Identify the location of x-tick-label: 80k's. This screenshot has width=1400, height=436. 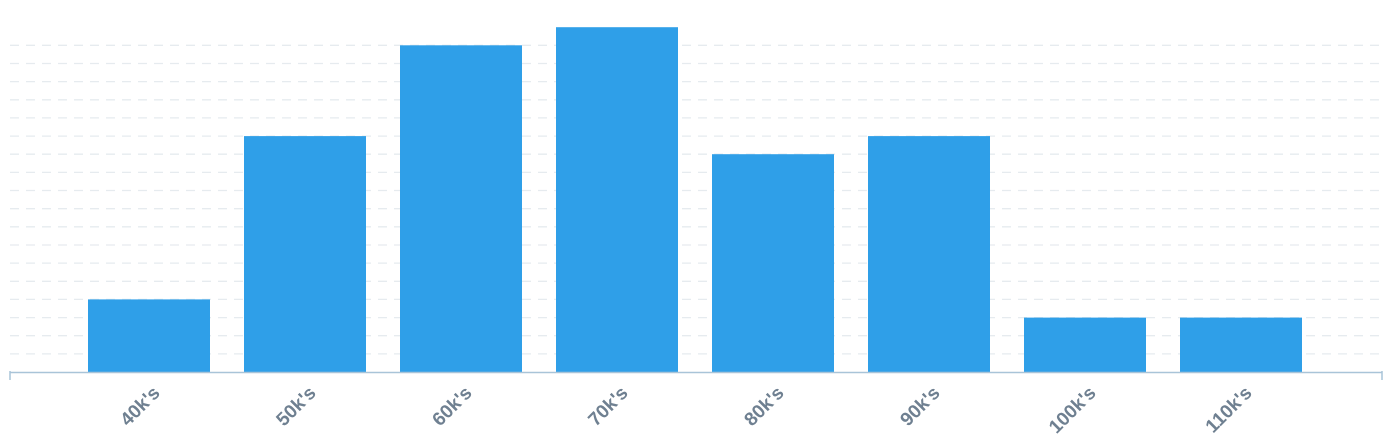
(765, 407).